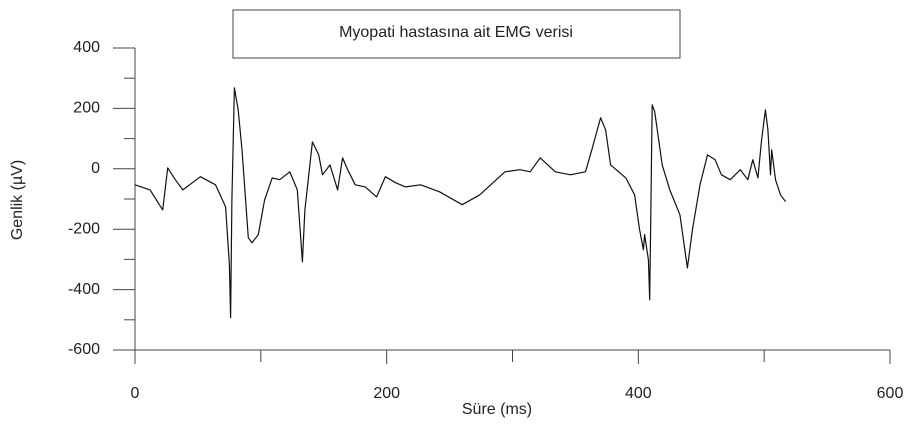 The image size is (913, 424). What do you see at coordinates (890, 393) in the screenshot?
I see `x-tick-label: 600` at bounding box center [890, 393].